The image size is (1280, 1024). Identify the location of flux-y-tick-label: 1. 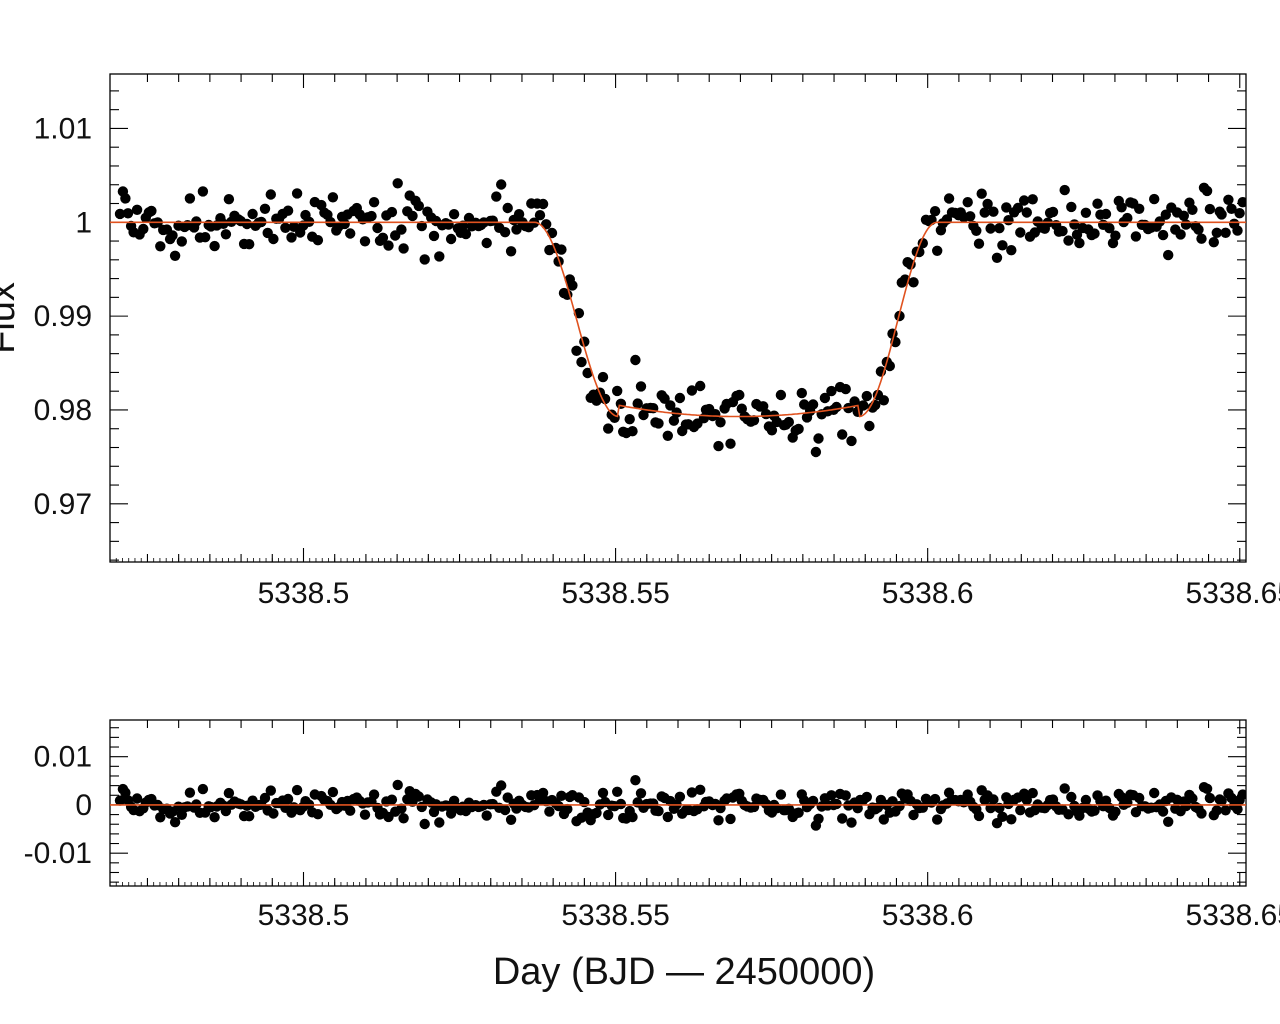
(83, 222).